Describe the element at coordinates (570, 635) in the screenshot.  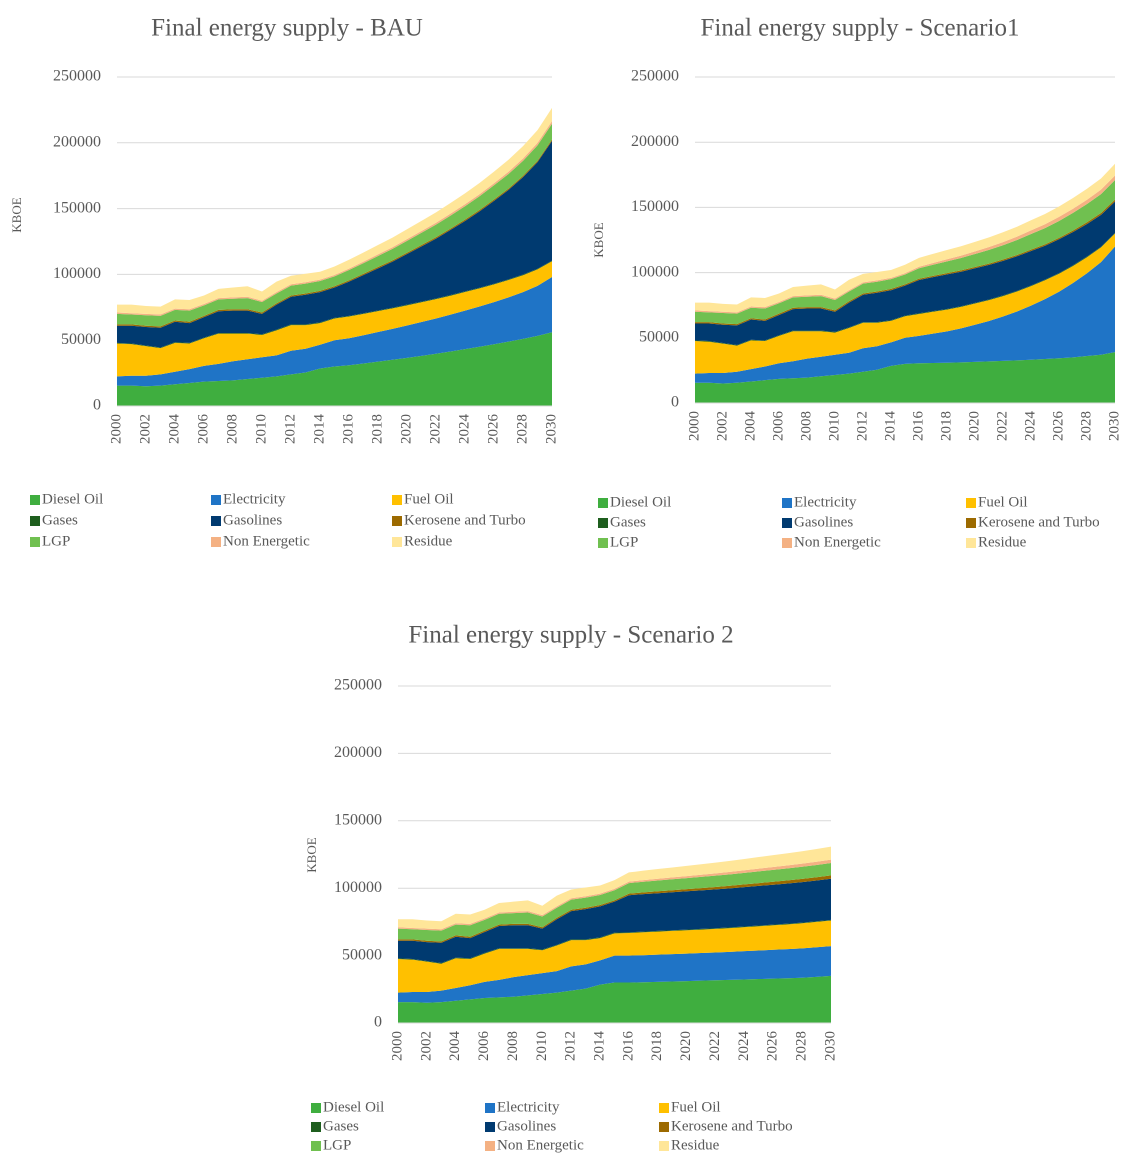
I see `chart-title: Final energy supply - Scenario 2` at that location.